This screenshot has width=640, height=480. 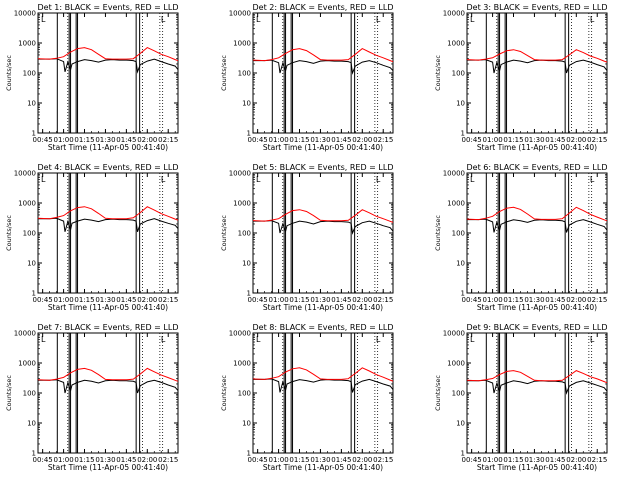 What do you see at coordinates (108, 327) in the screenshot?
I see `panel-title: Det 7: BLACK = Events, RED = LLD` at bounding box center [108, 327].